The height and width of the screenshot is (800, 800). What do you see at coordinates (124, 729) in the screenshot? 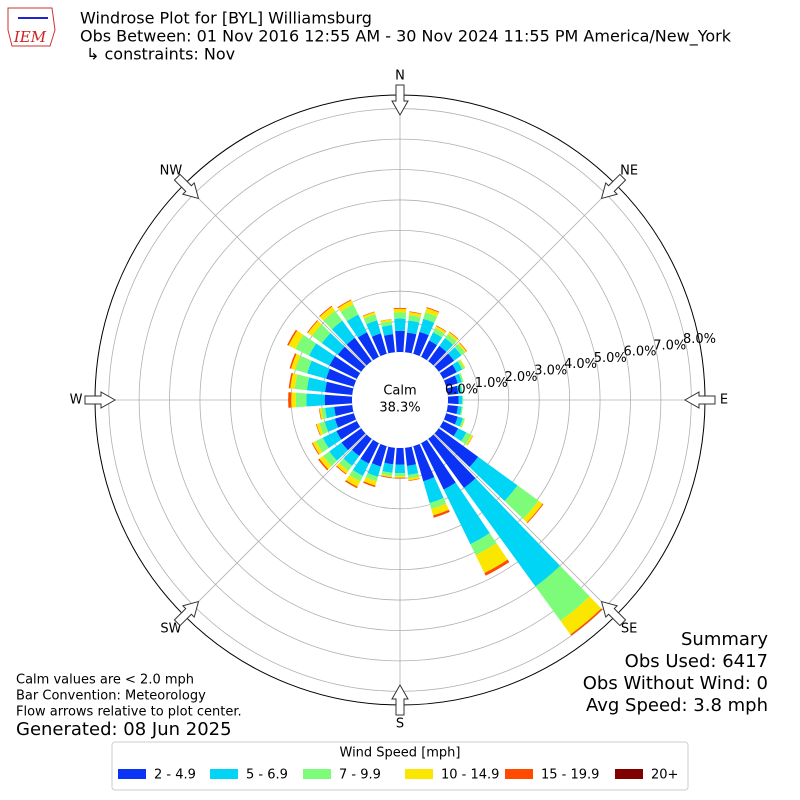
I see `generated: Generated: 08 Jun 2025` at bounding box center [124, 729].